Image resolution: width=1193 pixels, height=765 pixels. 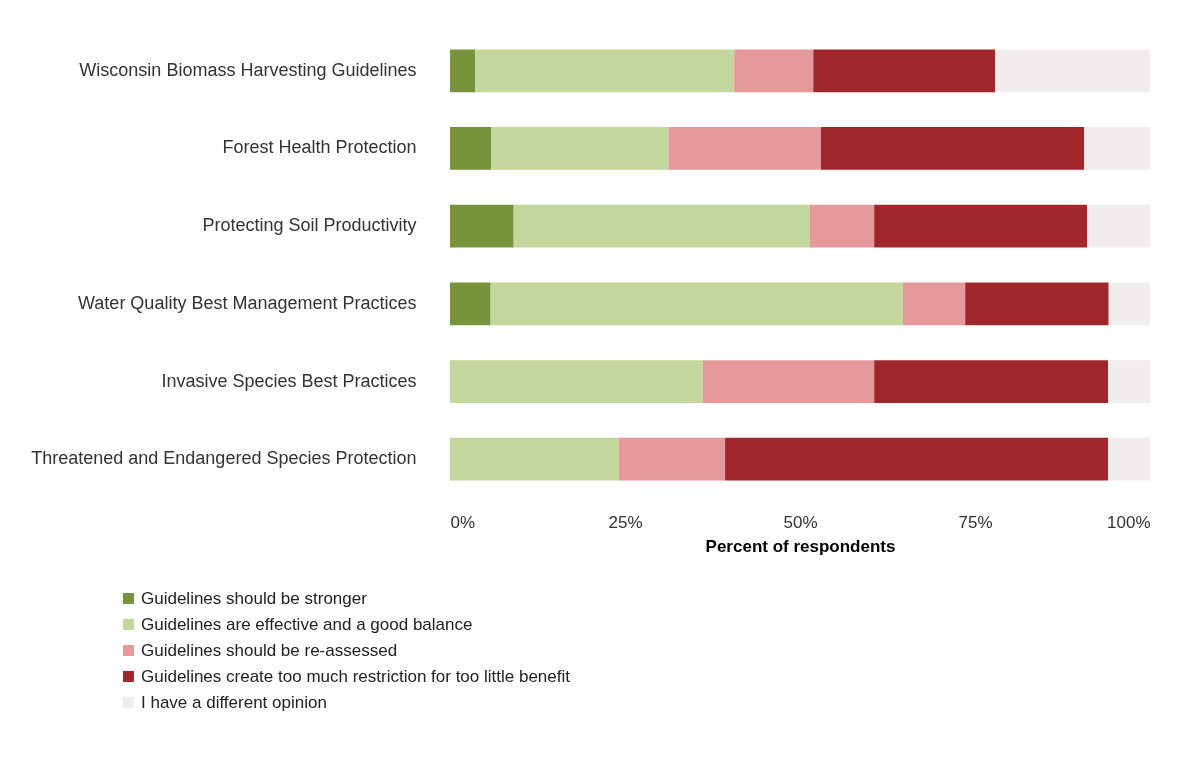 What do you see at coordinates (234, 702) in the screenshot?
I see `legend-label: I have a different opinion` at bounding box center [234, 702].